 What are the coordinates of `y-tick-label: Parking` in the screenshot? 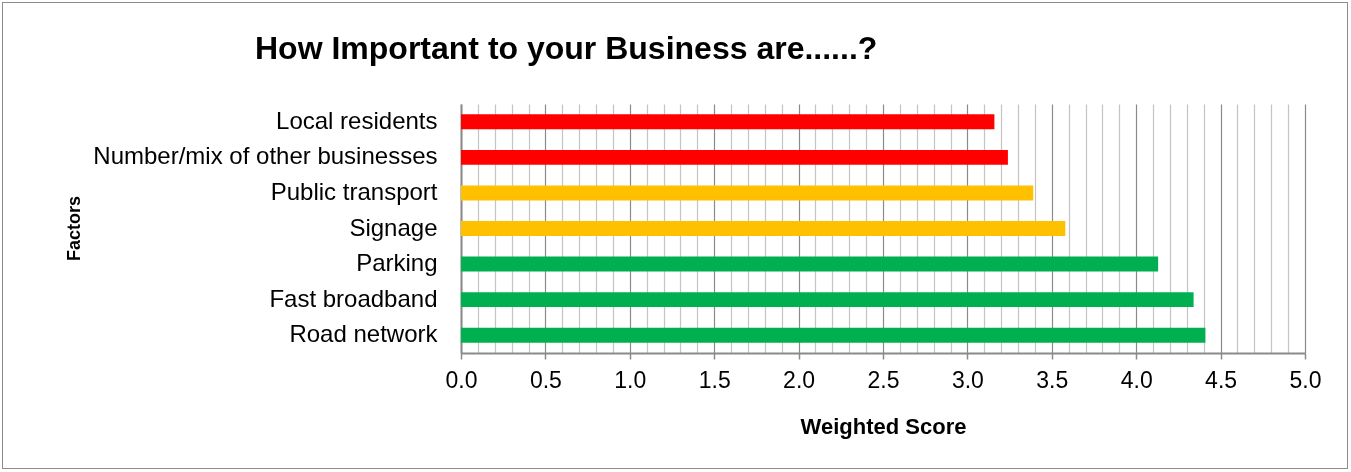 It's located at (397, 263).